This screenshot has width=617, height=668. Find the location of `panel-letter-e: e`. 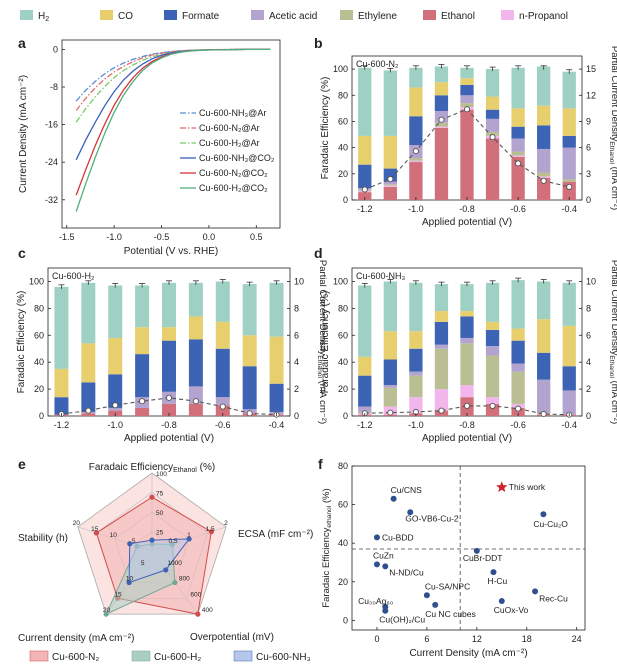

panel-letter-e: e is located at coordinates (22, 464).